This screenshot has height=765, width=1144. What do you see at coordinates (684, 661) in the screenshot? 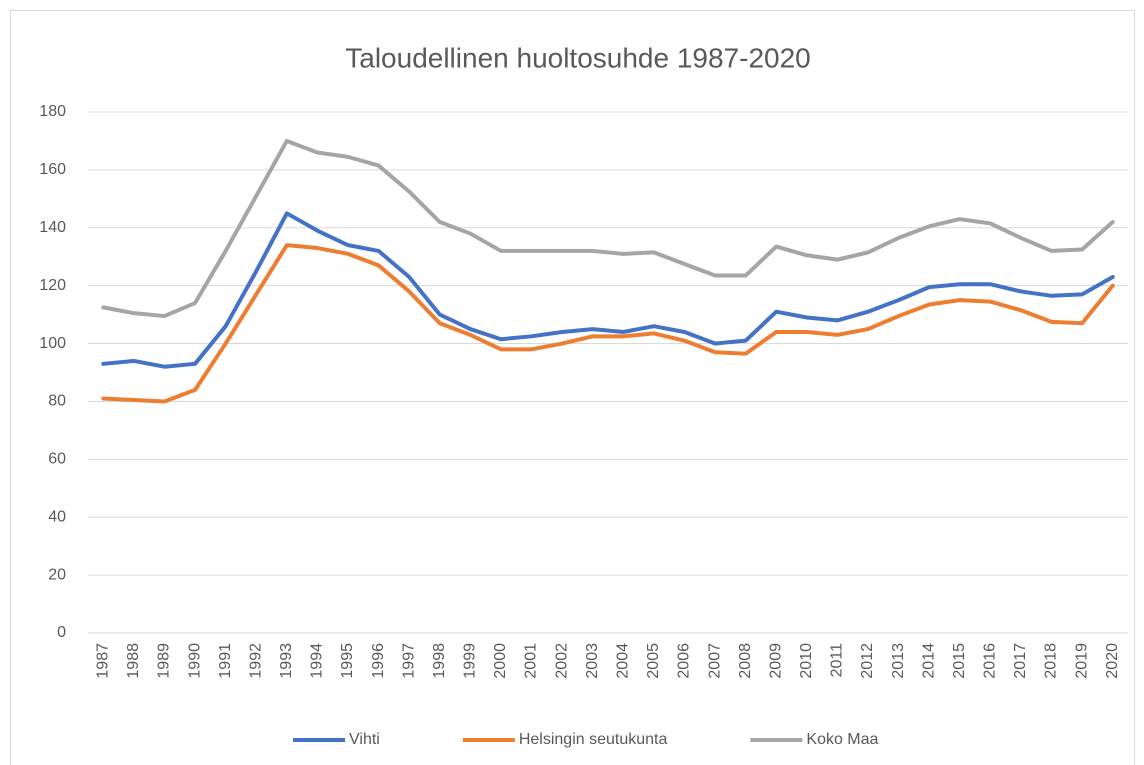
I see `x-tick-label: 2006` at bounding box center [684, 661].